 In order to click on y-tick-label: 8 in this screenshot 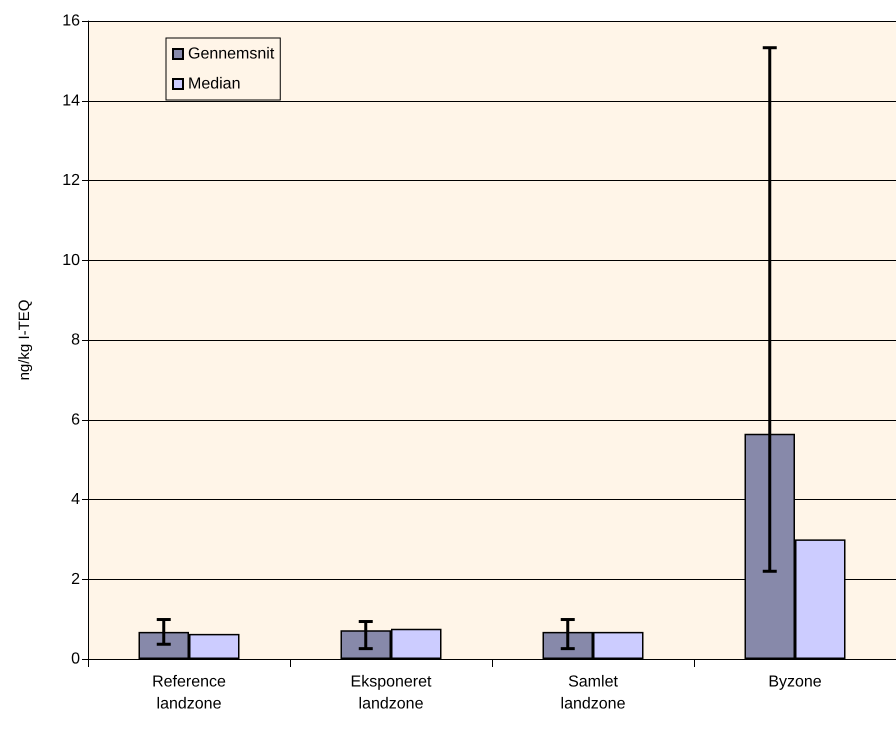, I will do `click(75, 340)`.